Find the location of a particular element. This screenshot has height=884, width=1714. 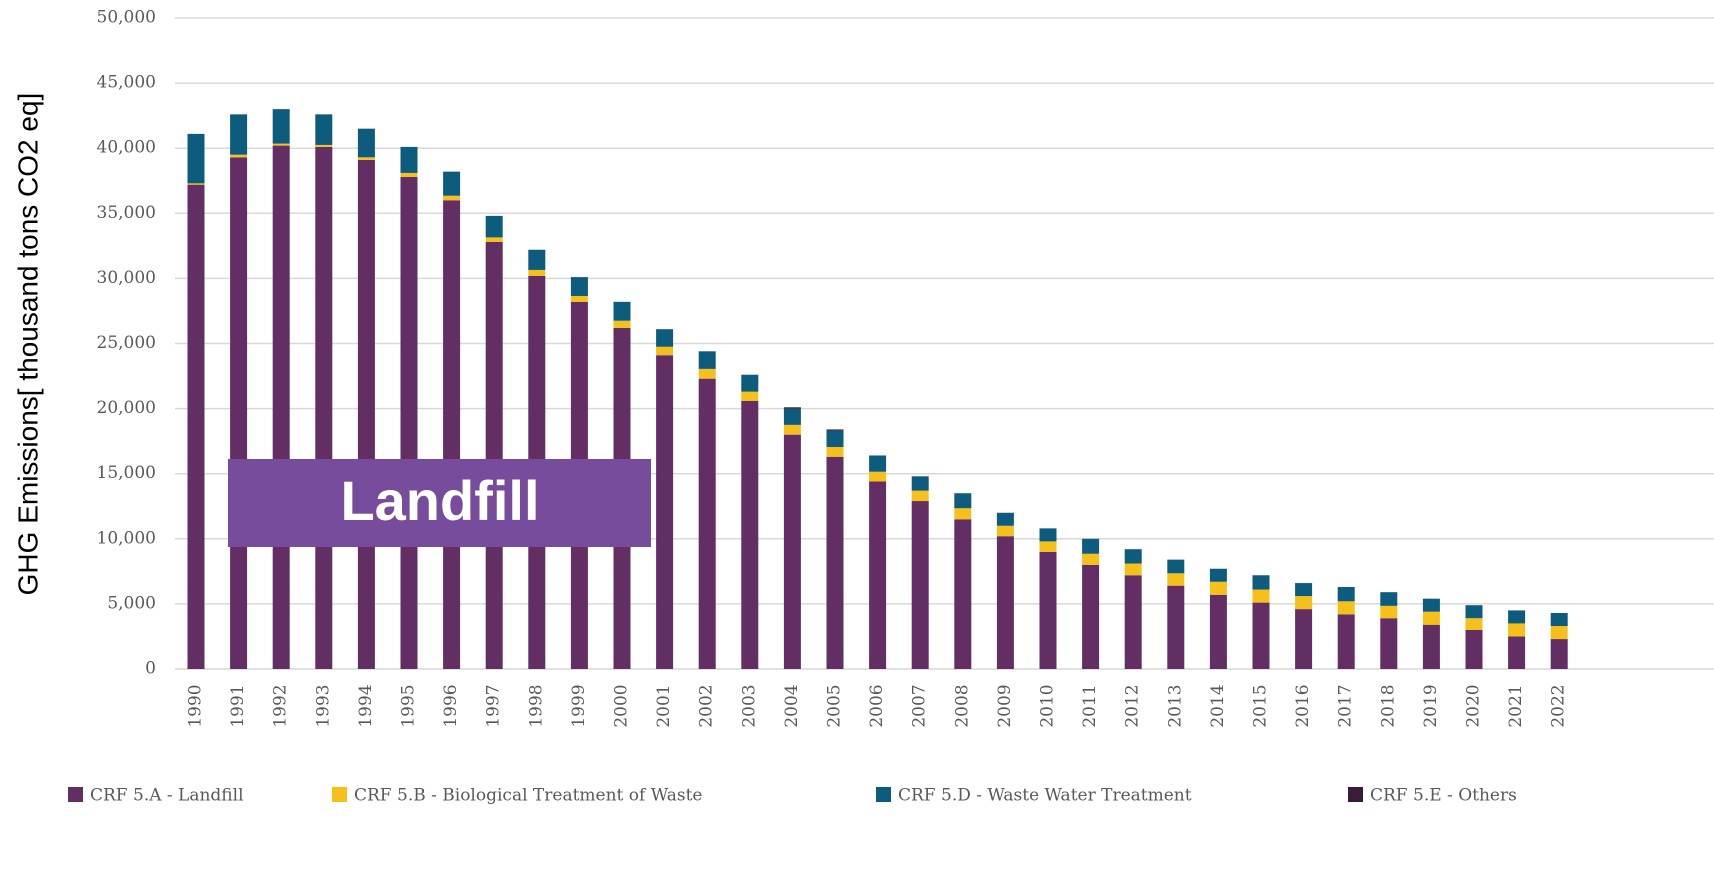

x-tick-label: 1991 is located at coordinates (238, 705).